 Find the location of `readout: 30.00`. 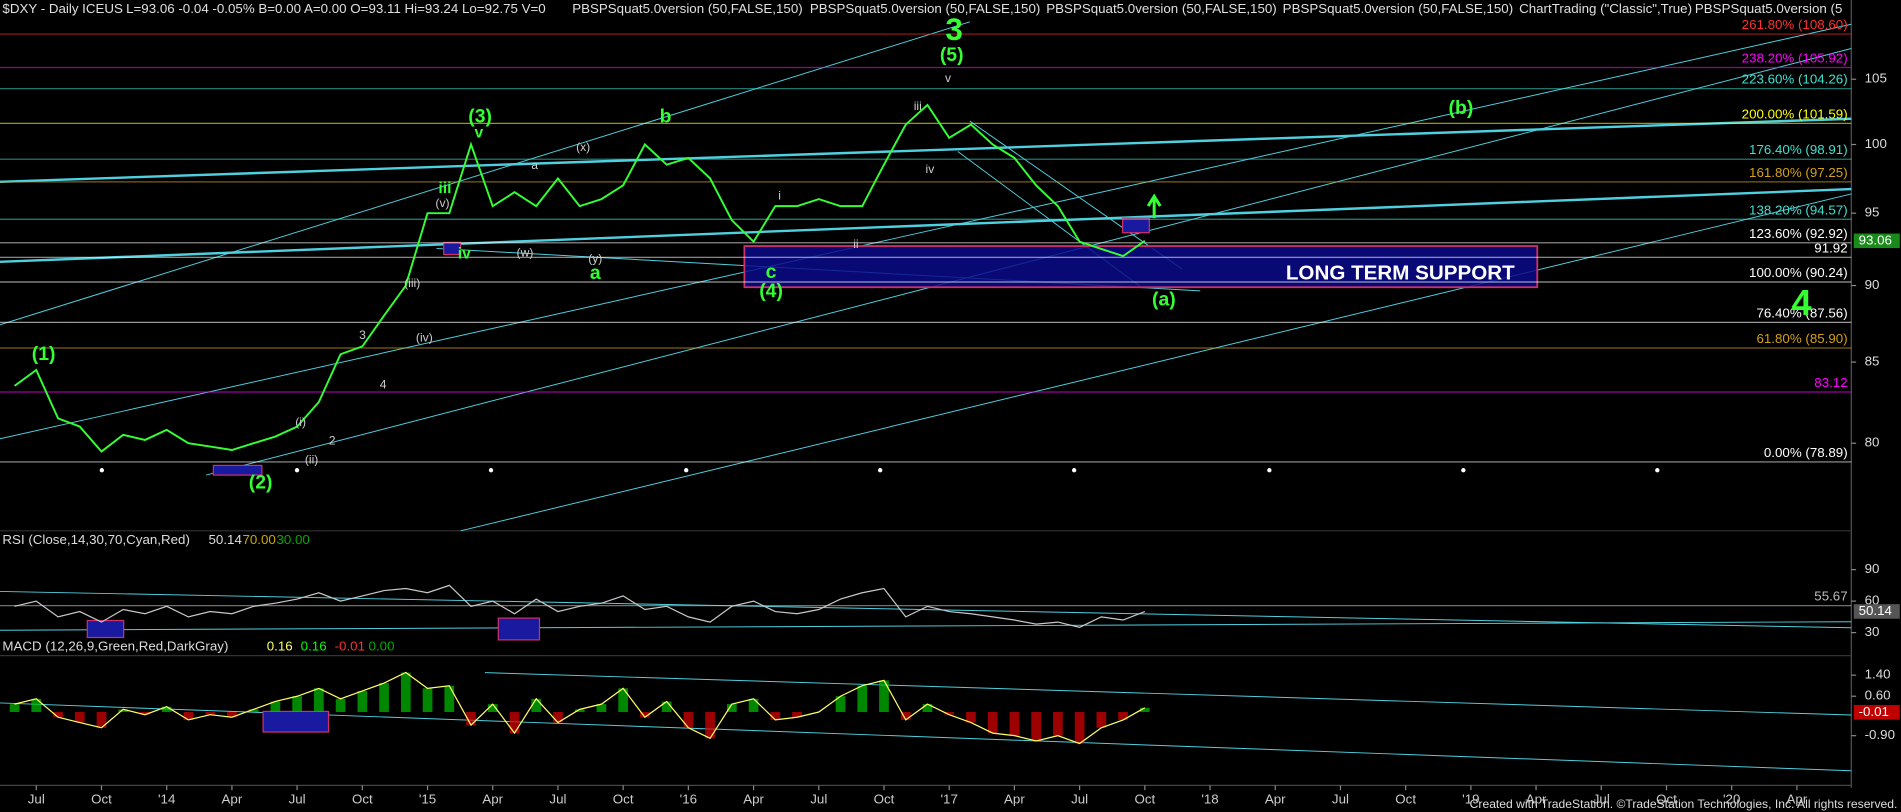

readout: 30.00 is located at coordinates (292, 539).